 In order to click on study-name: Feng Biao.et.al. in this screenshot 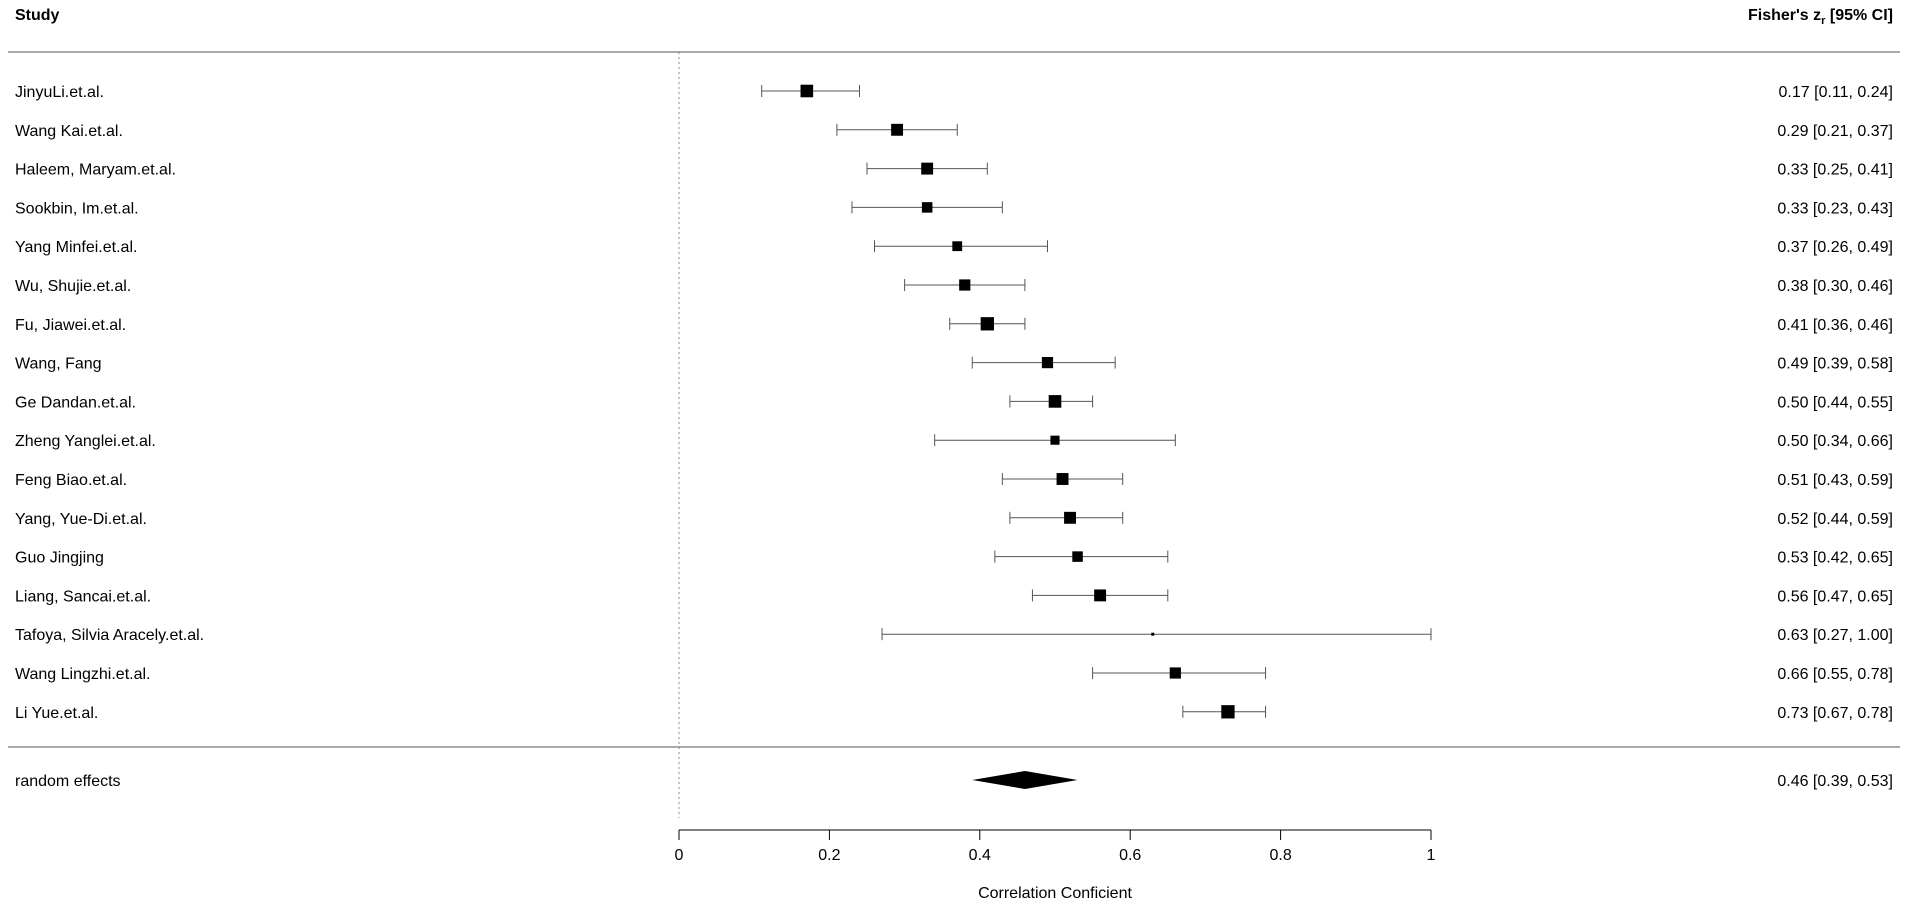, I will do `click(71, 480)`.